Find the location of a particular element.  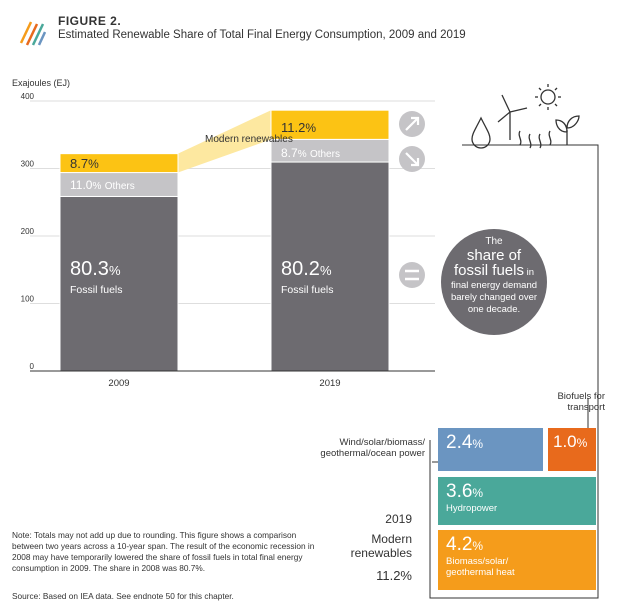

y-tick-label: 400 is located at coordinates (28, 96).